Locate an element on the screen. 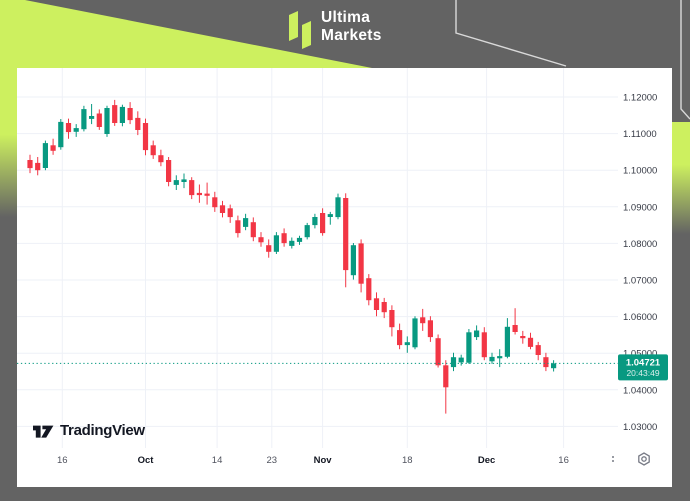 Image resolution: width=690 pixels, height=501 pixels. brand-name-line1: Ultima is located at coordinates (346, 17).